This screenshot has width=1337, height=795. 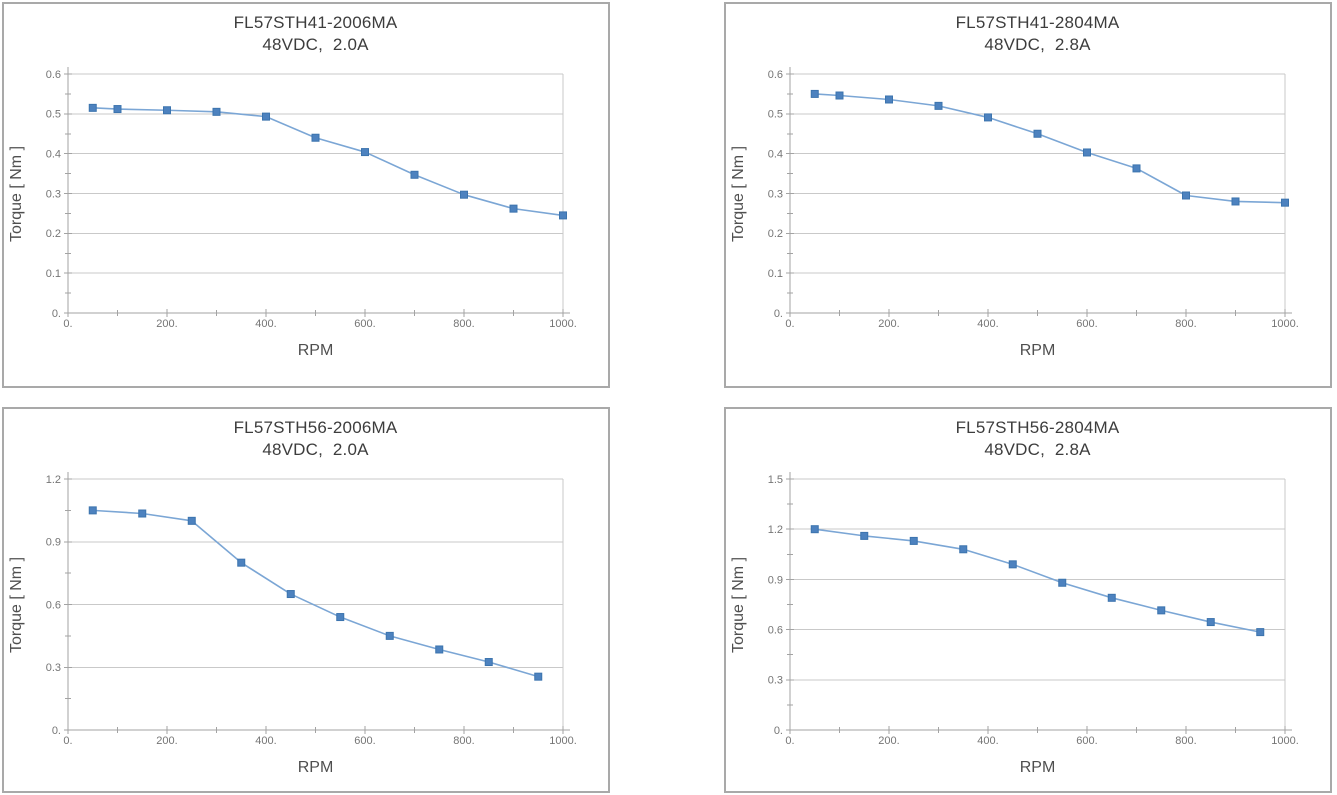 I want to click on y-tick-label: 0.5, so click(x=775, y=115).